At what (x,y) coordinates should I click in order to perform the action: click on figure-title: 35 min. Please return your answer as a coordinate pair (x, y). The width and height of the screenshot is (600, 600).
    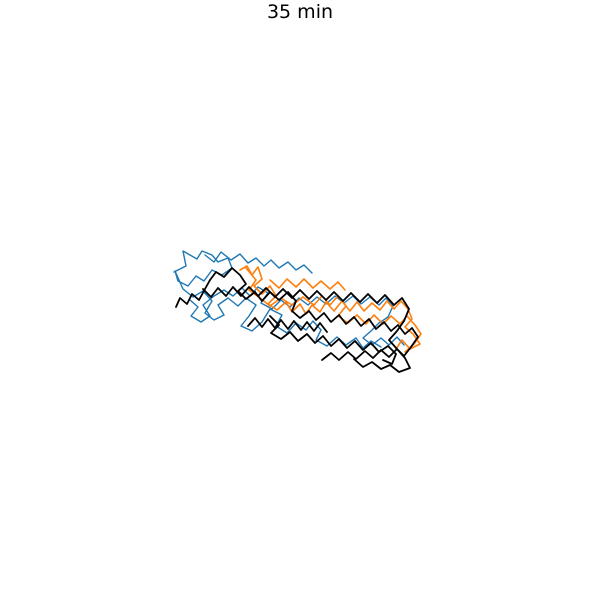
    Looking at the image, I should click on (300, 12).